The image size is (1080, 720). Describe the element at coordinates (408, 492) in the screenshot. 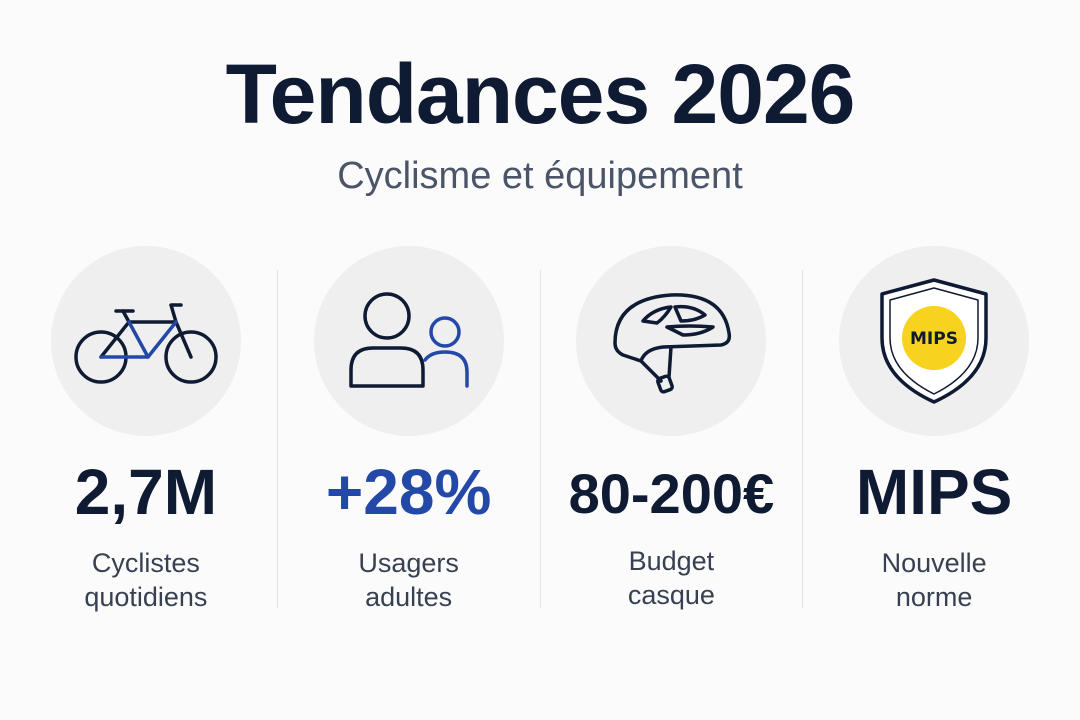

I see `stat-value: +28%` at that location.